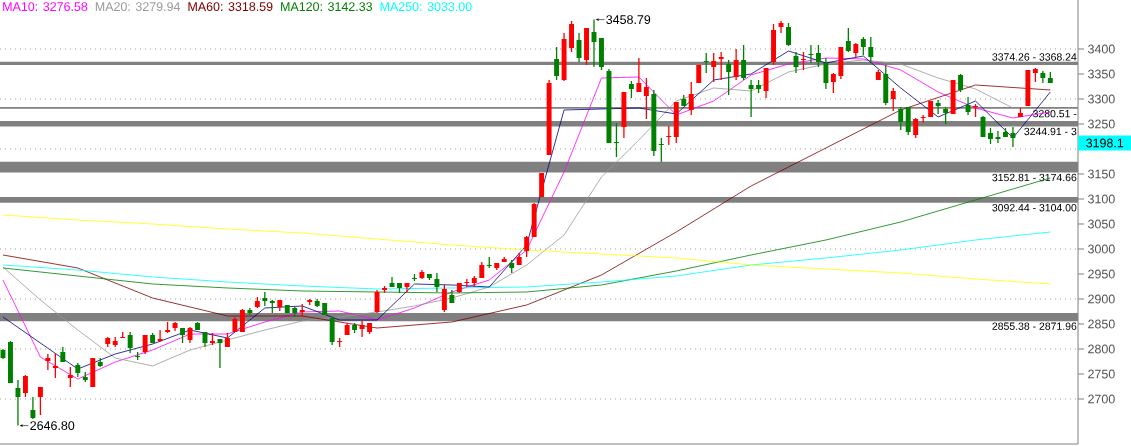 Image resolution: width=1131 pixels, height=446 pixels. What do you see at coordinates (1055, 113) in the screenshot?
I see `band-label: 3280.51 -` at bounding box center [1055, 113].